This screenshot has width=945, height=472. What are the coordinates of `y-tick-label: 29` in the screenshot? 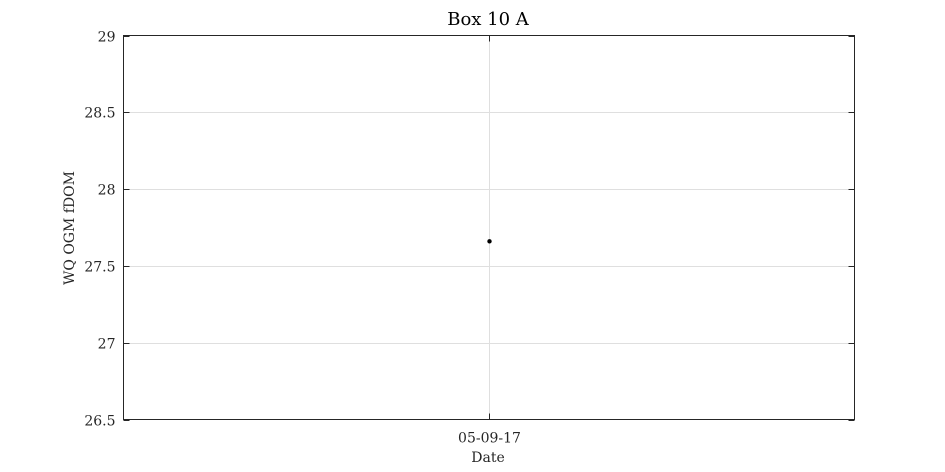 It's located at (107, 38).